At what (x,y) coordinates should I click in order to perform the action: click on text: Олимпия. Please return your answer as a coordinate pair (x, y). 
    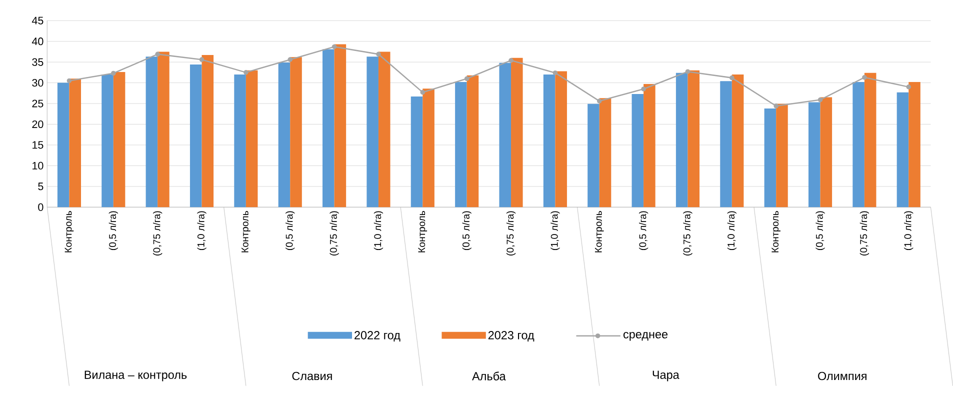
    Looking at the image, I should click on (842, 376).